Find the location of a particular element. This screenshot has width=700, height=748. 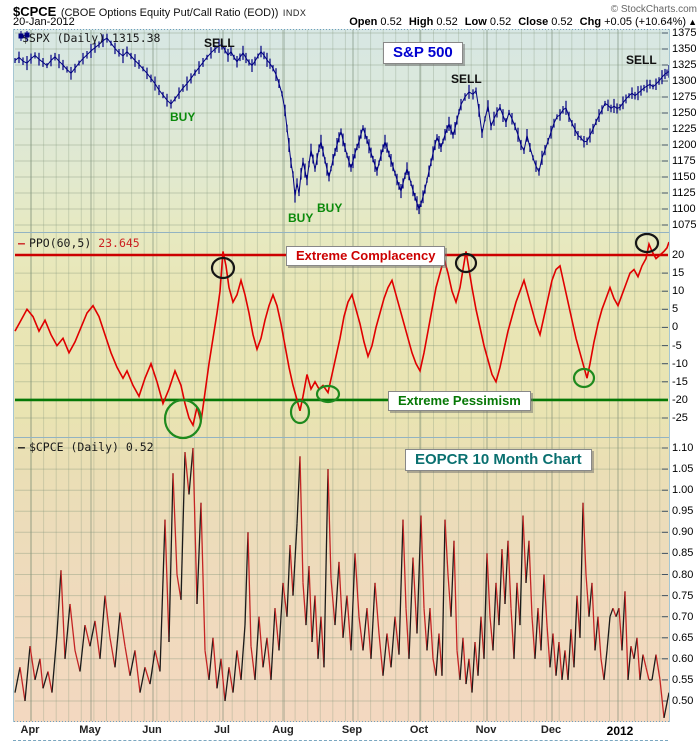

y-axis-label: 1250 is located at coordinates (684, 113).